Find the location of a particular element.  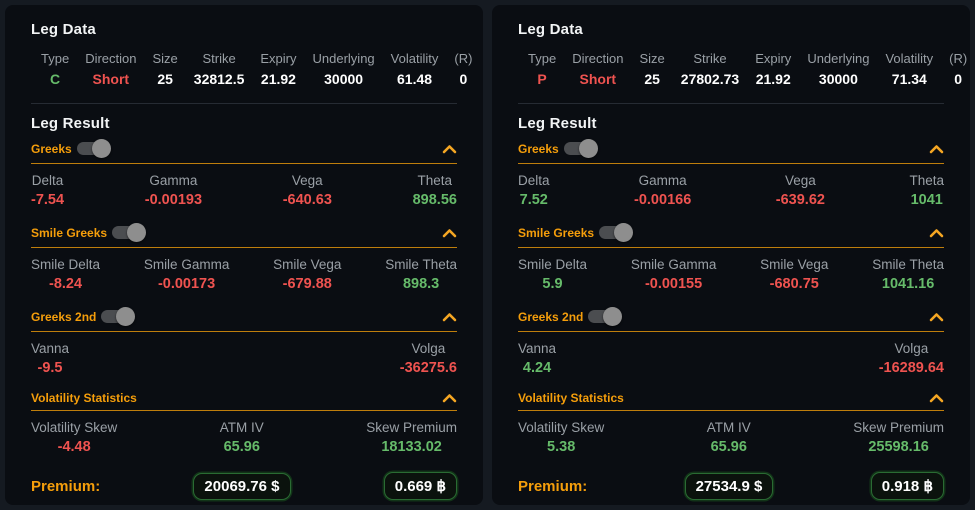

leg-data-volatility-value: 61.48 is located at coordinates (415, 79).